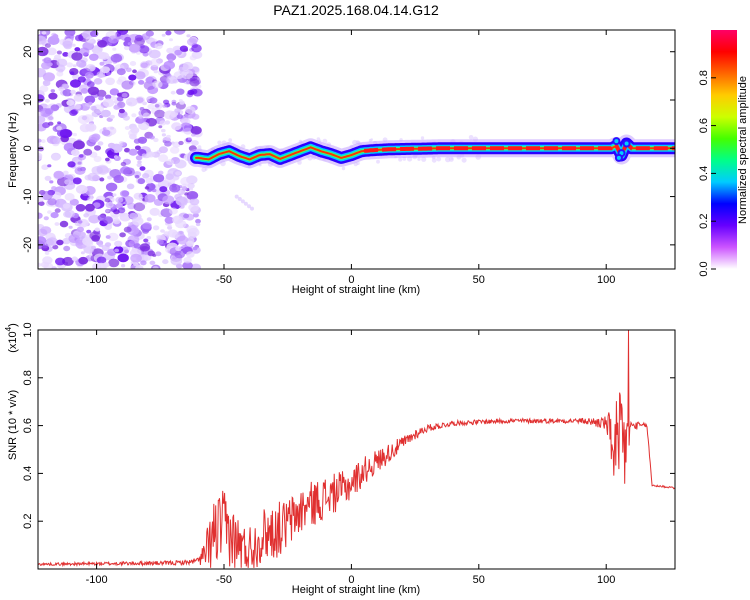  I want to click on colorbar-tick-label: 0.6, so click(704, 125).